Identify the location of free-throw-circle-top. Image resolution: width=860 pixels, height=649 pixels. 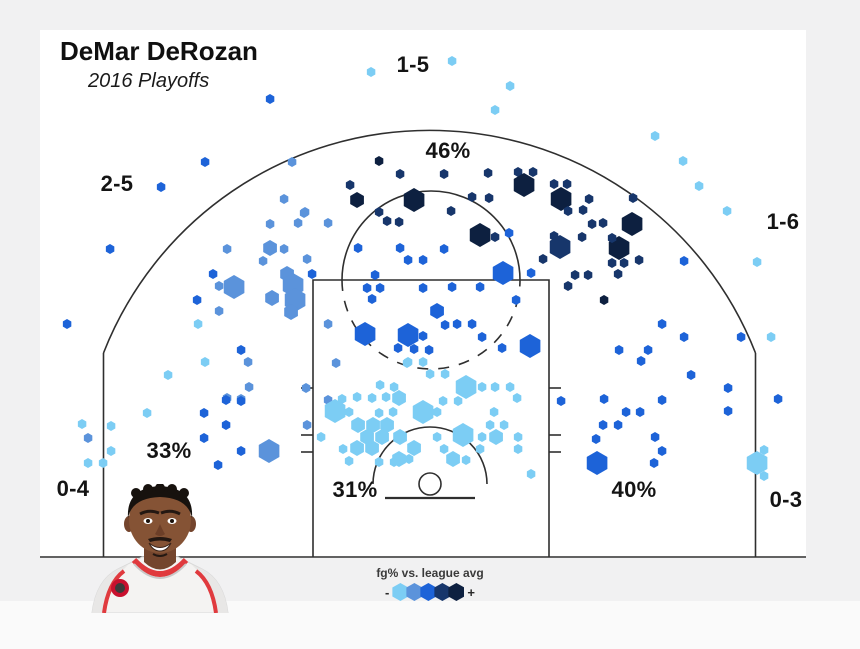
(431, 235).